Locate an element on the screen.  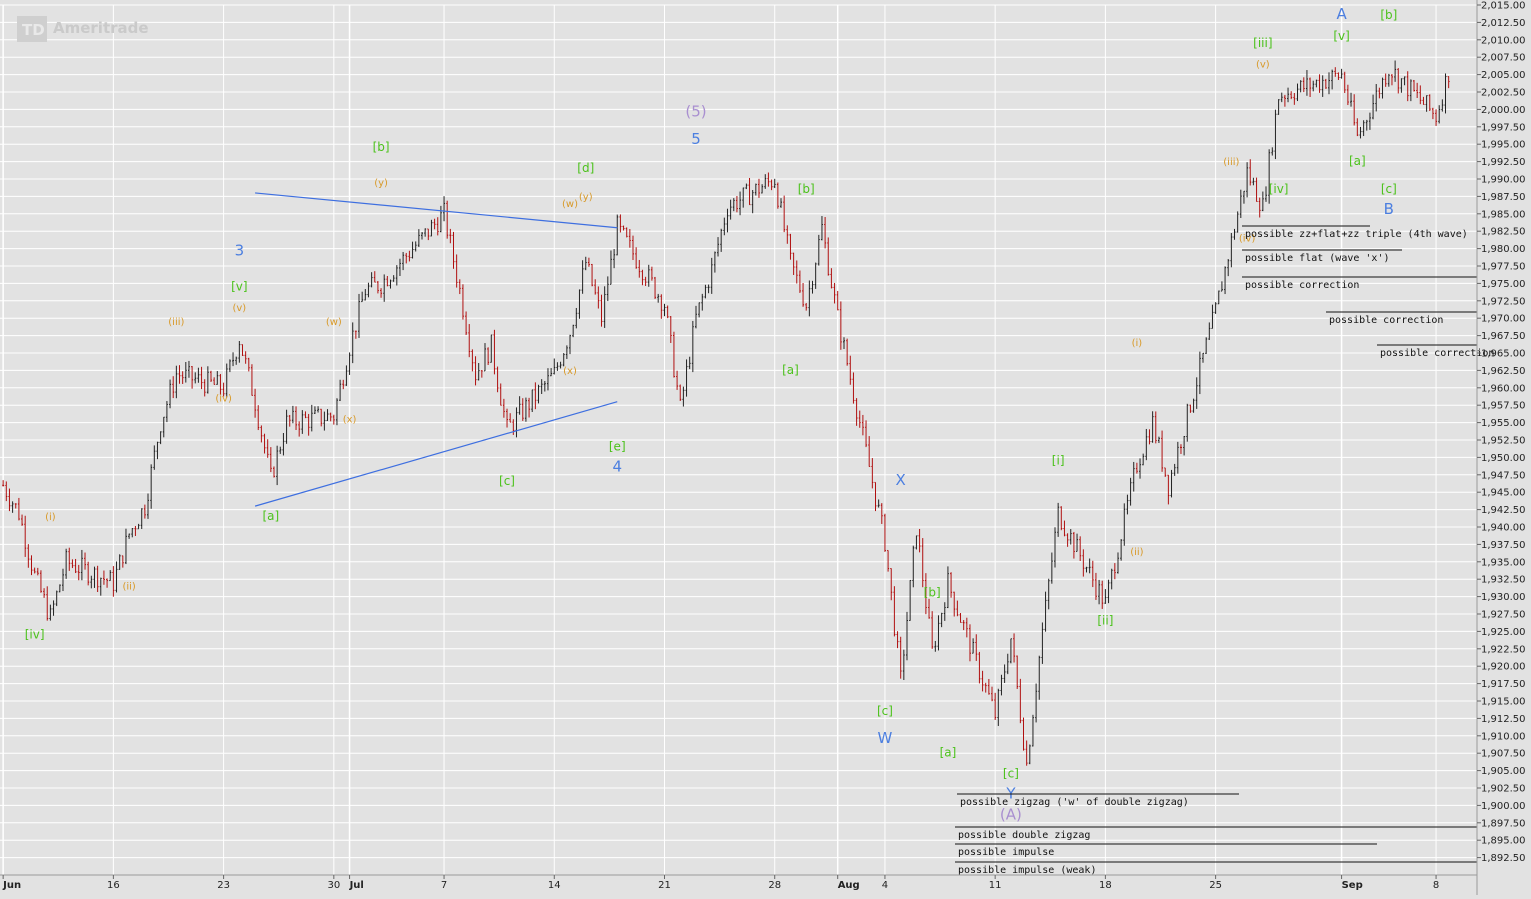
price-tick-label: 1,977.50 is located at coordinates (1503, 267).